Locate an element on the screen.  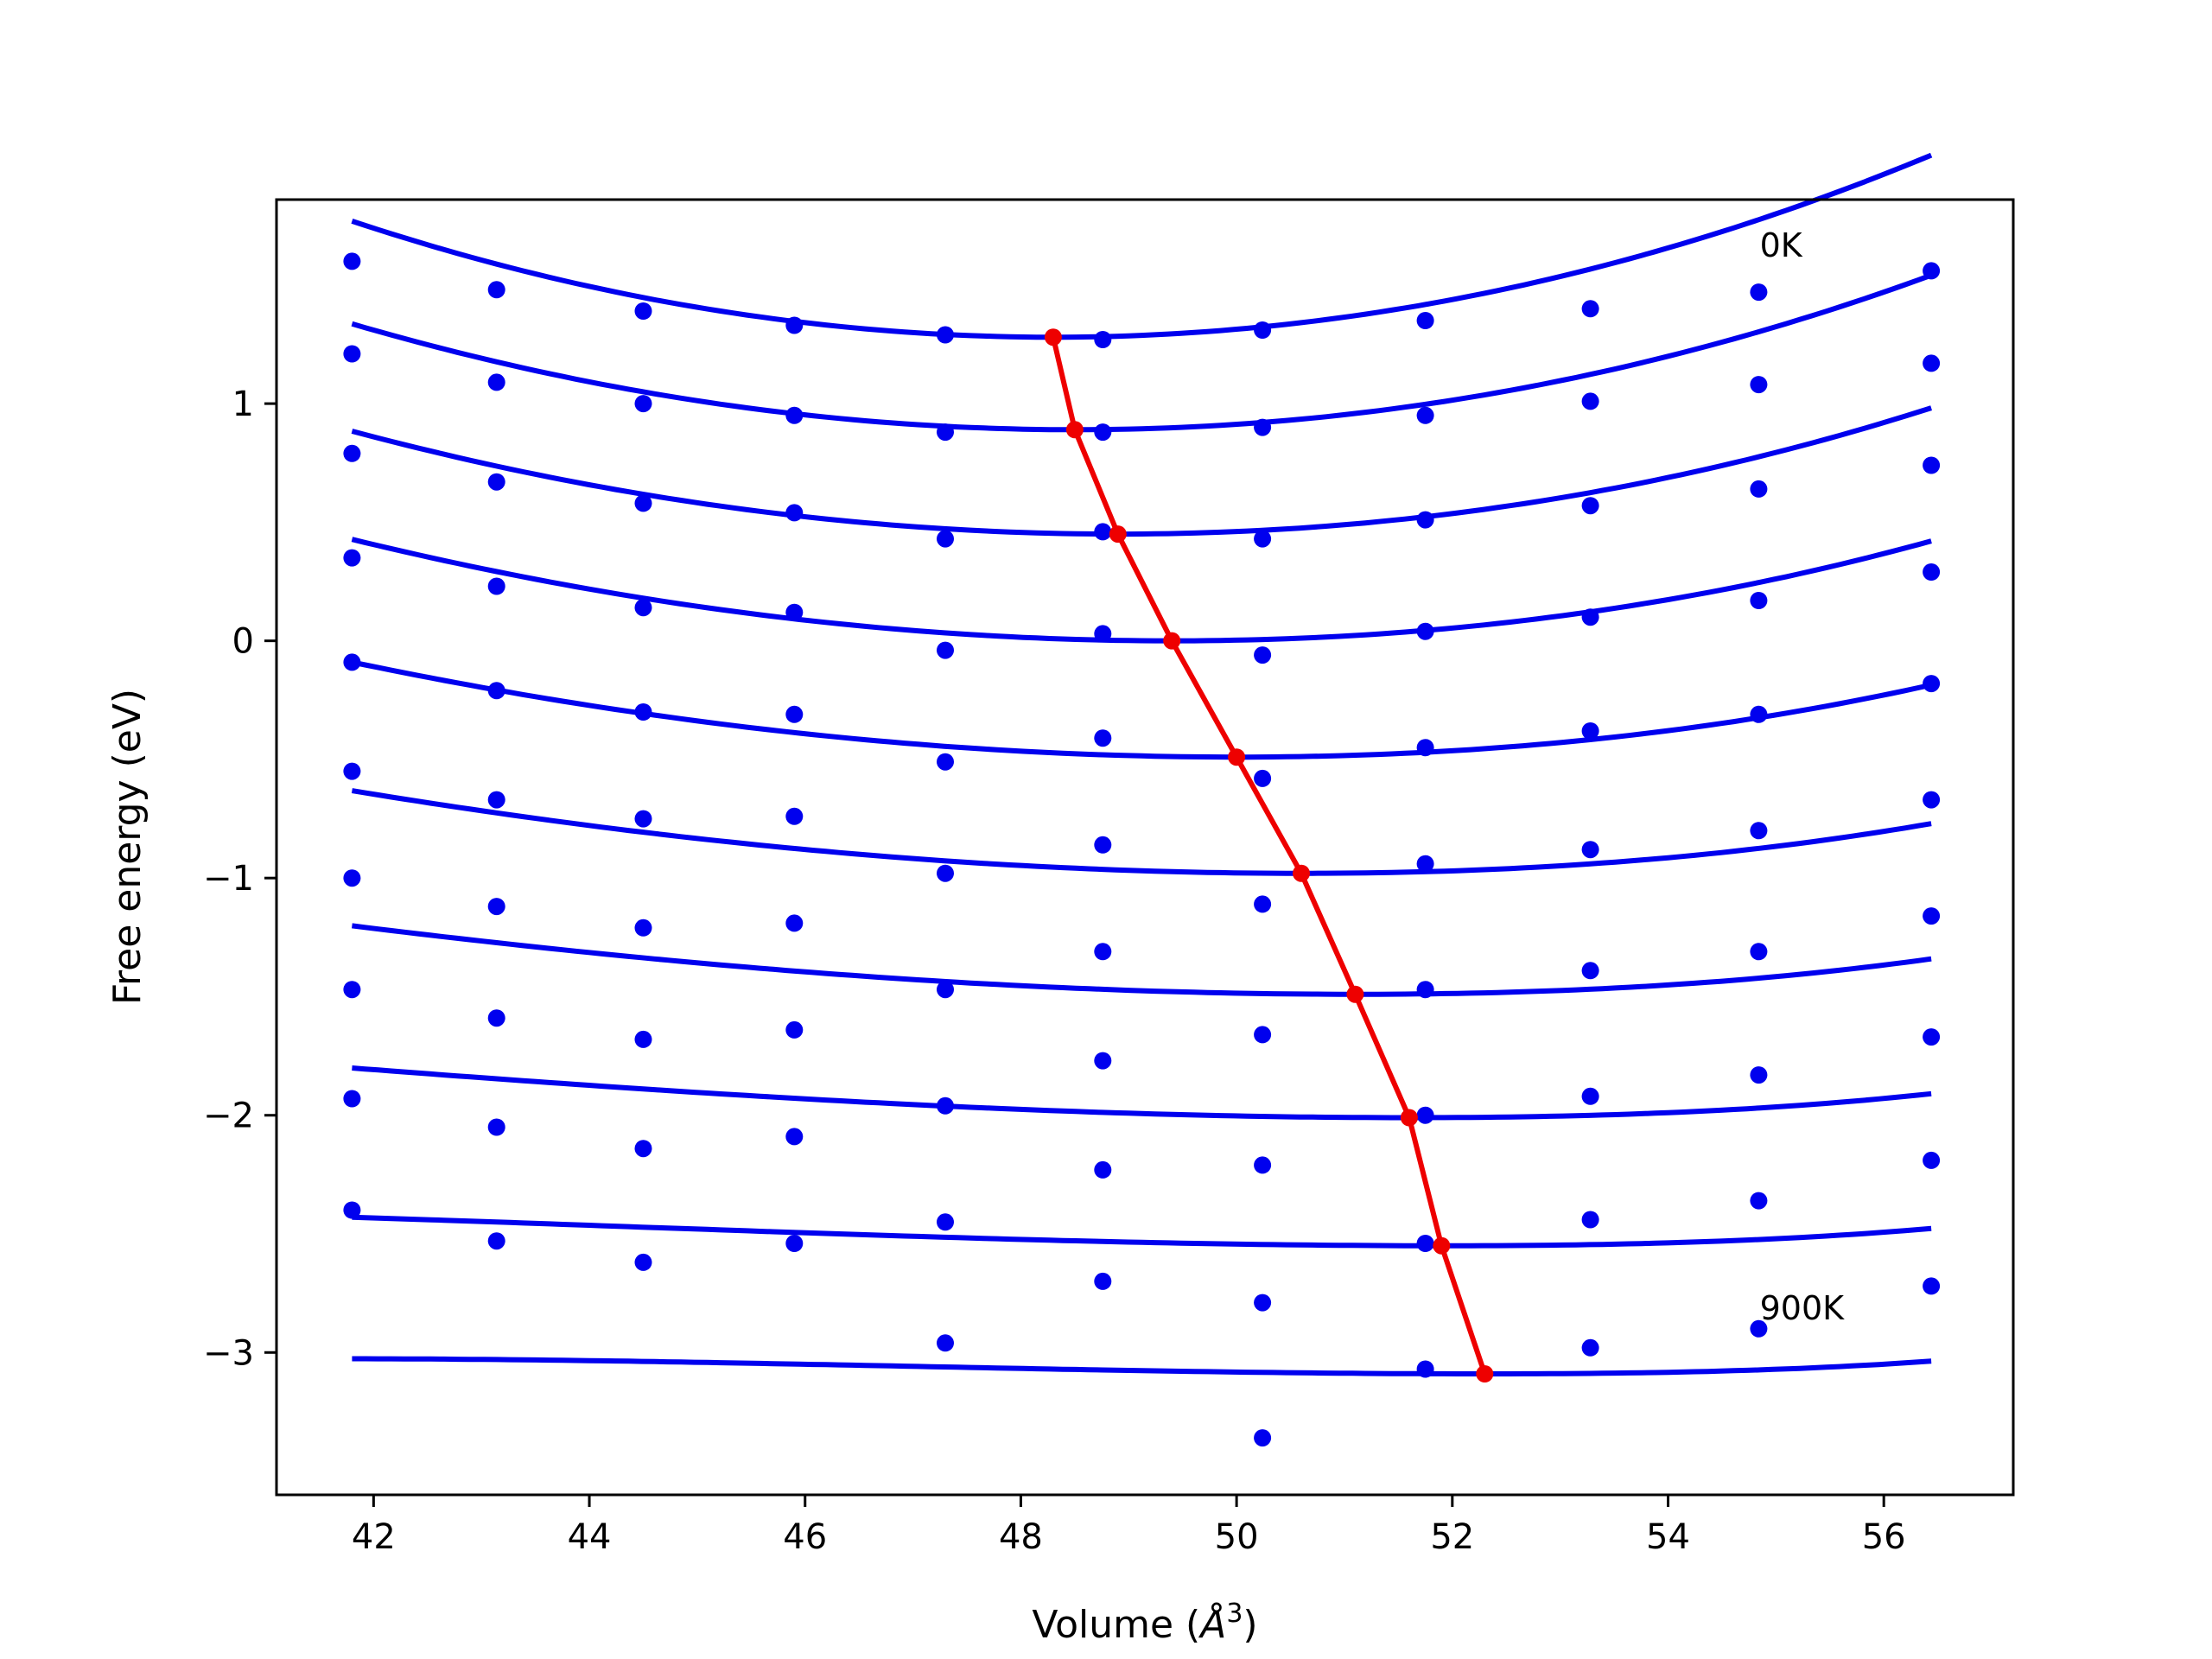
x-tick-label: 50 is located at coordinates (1237, 1537).